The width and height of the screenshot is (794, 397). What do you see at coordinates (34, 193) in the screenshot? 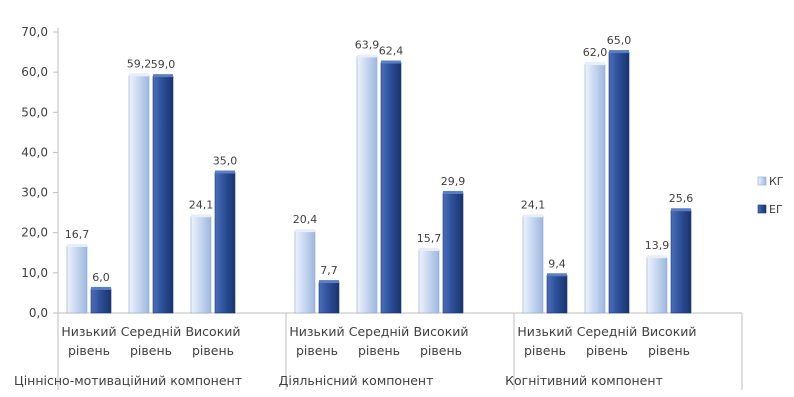
I see `y-tick-label: 30,0` at bounding box center [34, 193].